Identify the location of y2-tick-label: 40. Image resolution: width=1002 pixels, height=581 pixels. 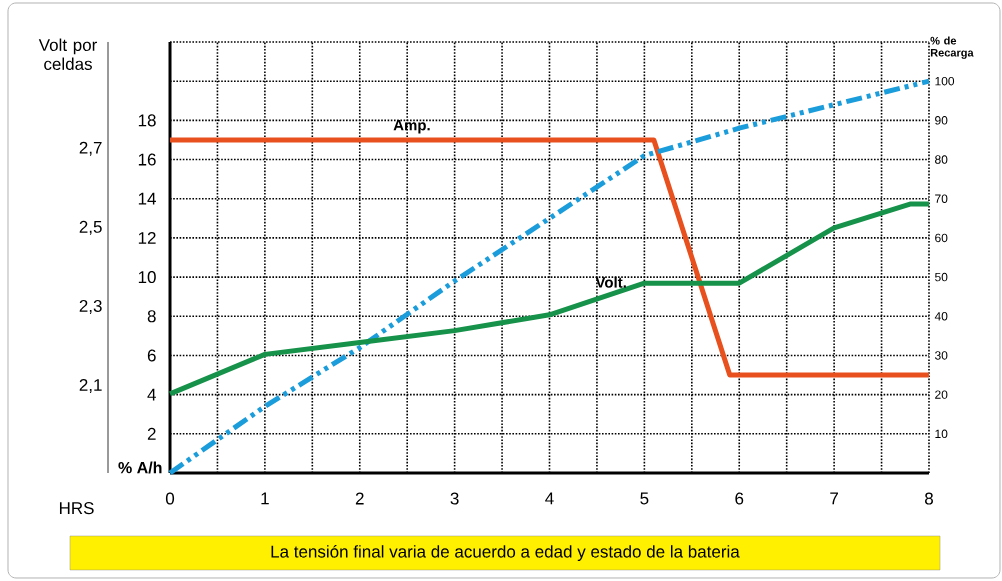
(941, 316).